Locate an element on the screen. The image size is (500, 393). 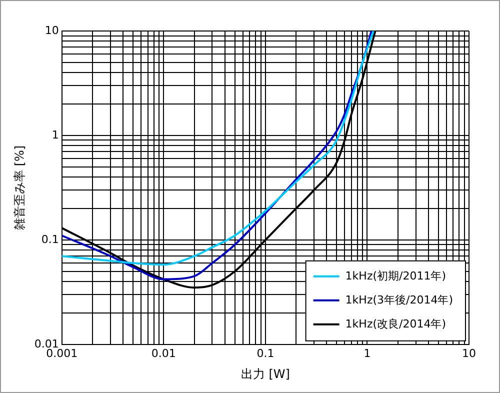
x-tick-label: 10 is located at coordinates (469, 353).